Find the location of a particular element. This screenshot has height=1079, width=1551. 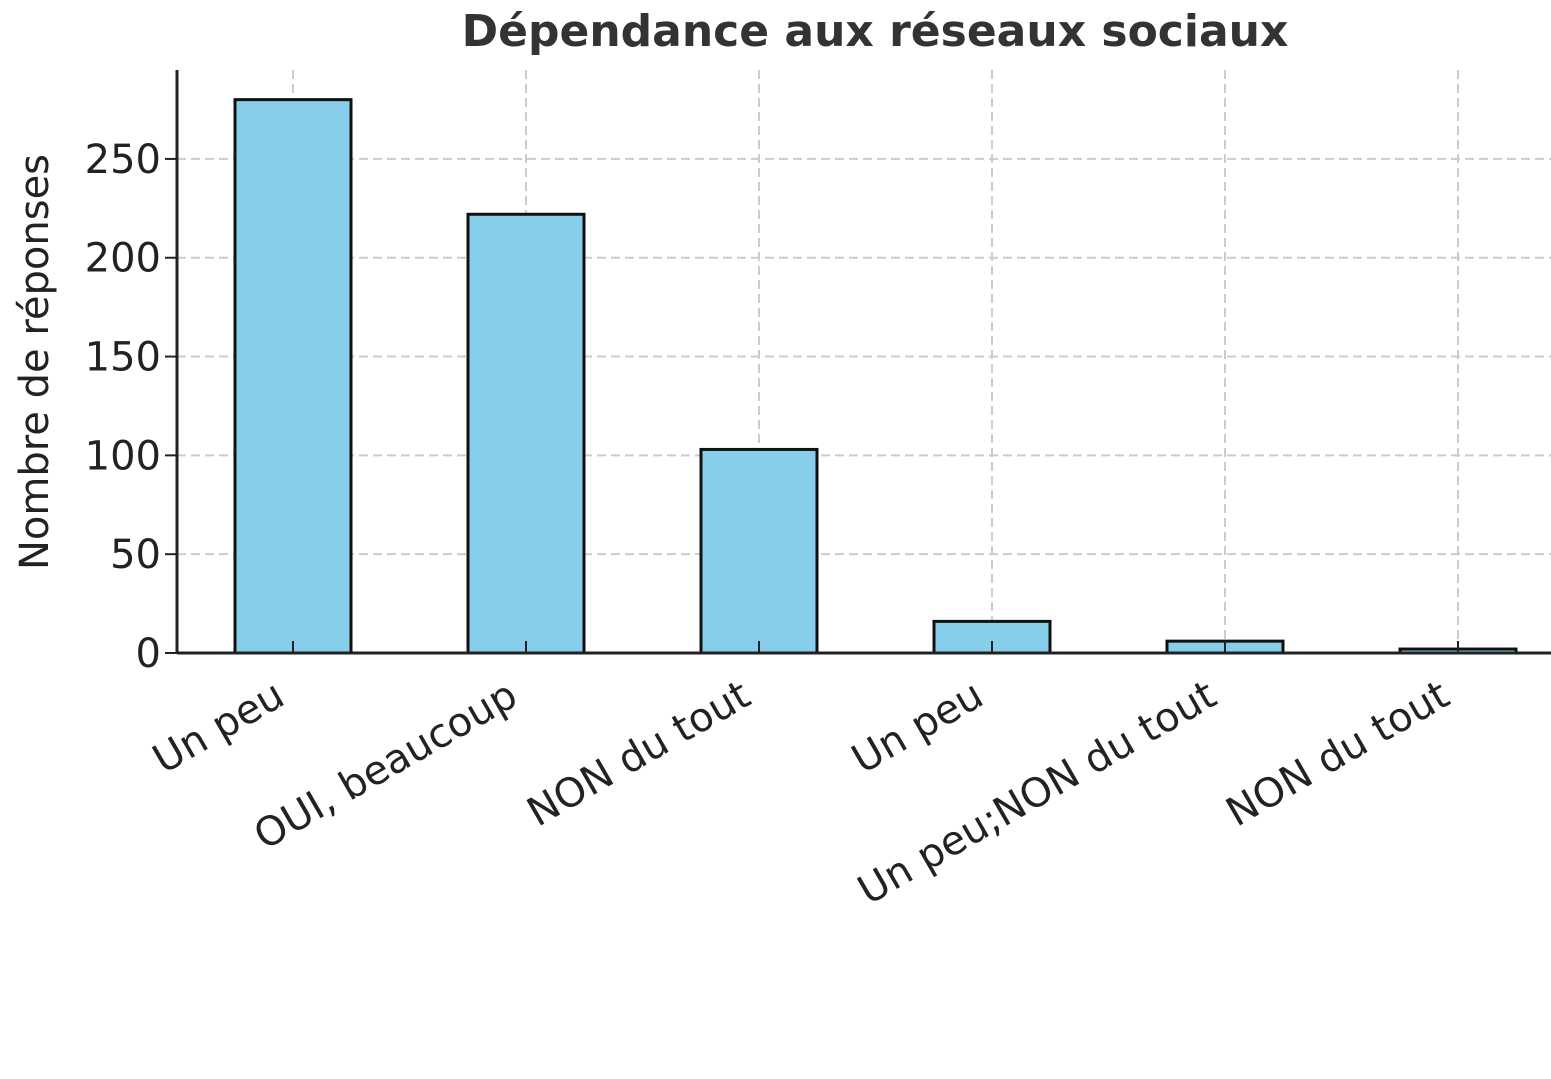

y-tick-label: 250 is located at coordinates (123, 160).